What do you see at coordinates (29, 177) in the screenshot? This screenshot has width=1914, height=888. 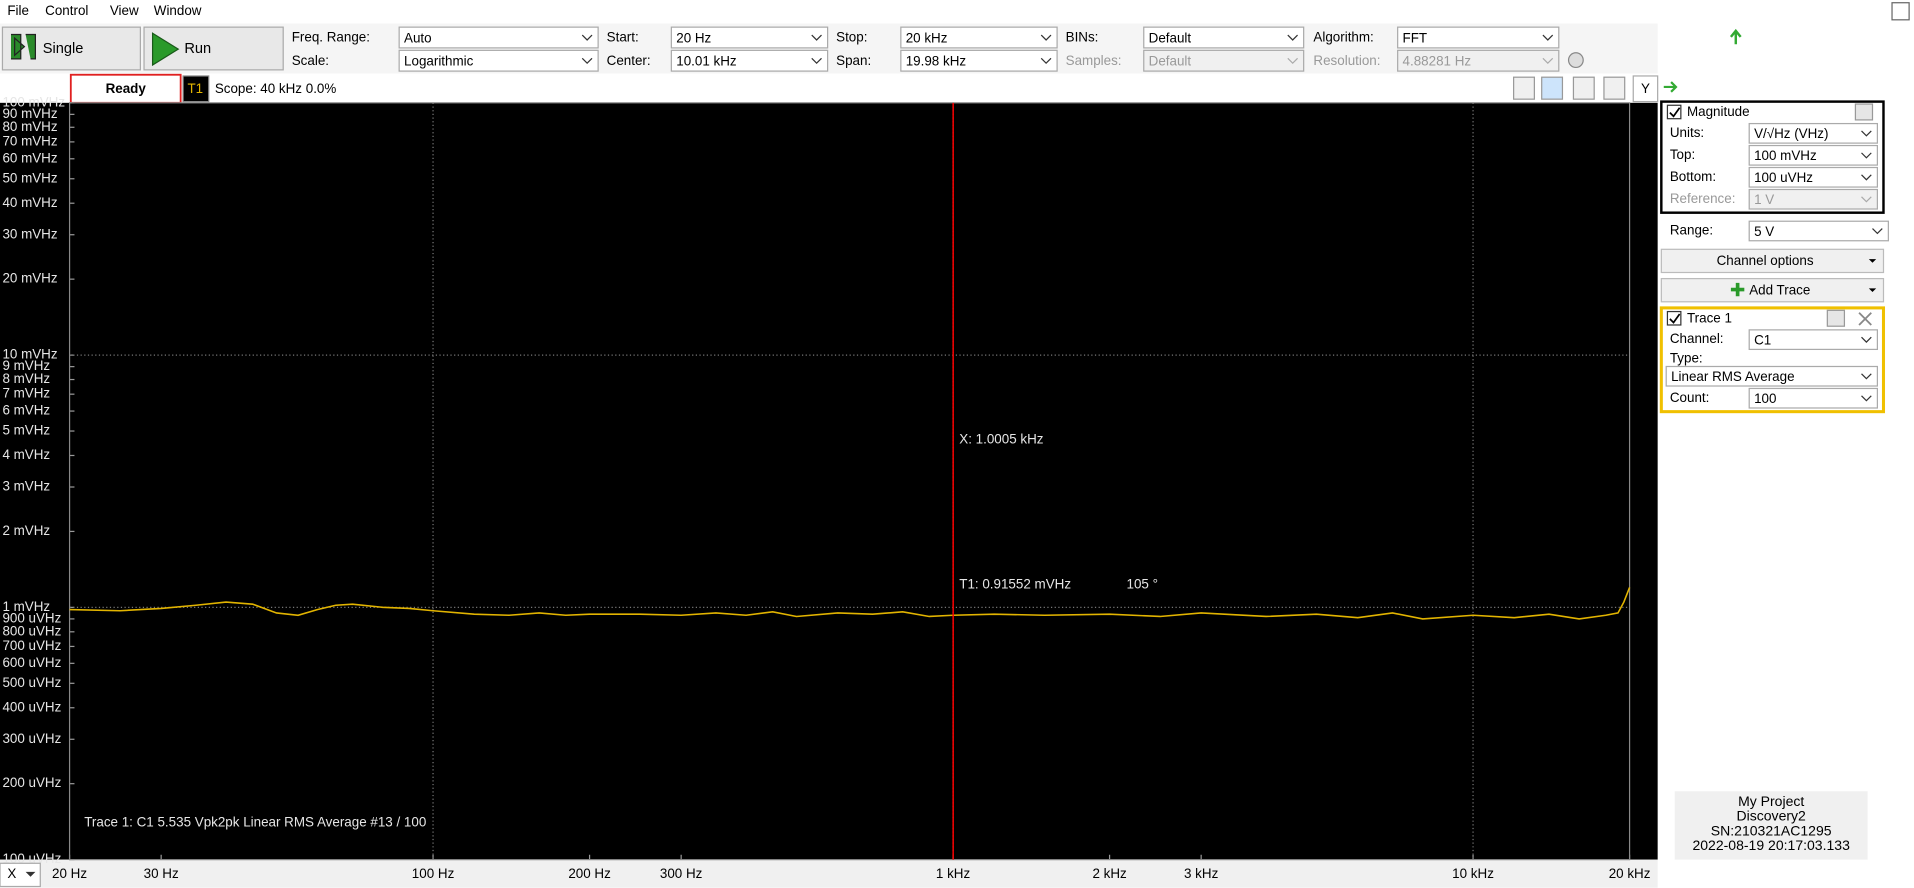 I see `y-tick-label: 50 mVHz` at bounding box center [29, 177].